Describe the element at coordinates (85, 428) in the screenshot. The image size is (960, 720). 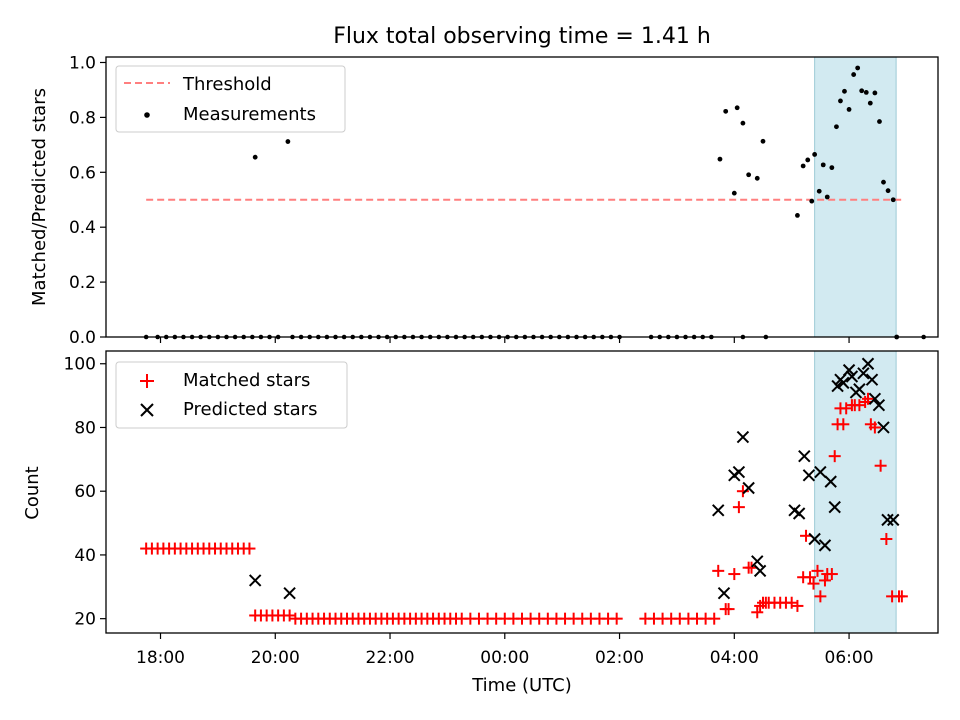
I see `count-y-tick-label: 80` at that location.